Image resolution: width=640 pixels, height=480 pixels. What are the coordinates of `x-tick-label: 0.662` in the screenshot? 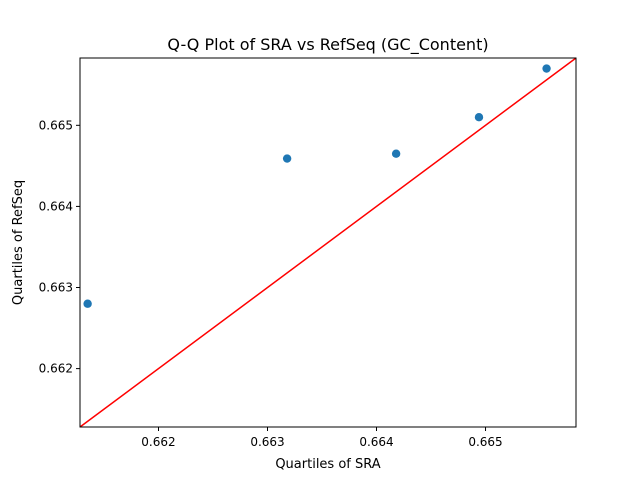 It's located at (158, 442).